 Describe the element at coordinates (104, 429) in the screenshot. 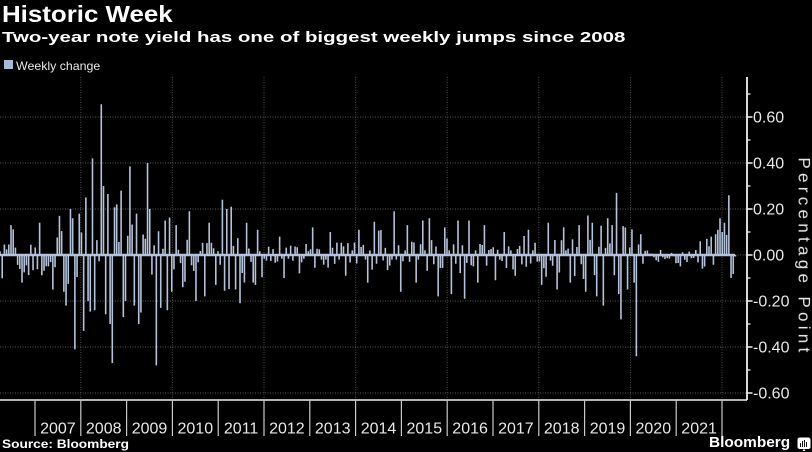

I see `svg-text: 2008` at that location.